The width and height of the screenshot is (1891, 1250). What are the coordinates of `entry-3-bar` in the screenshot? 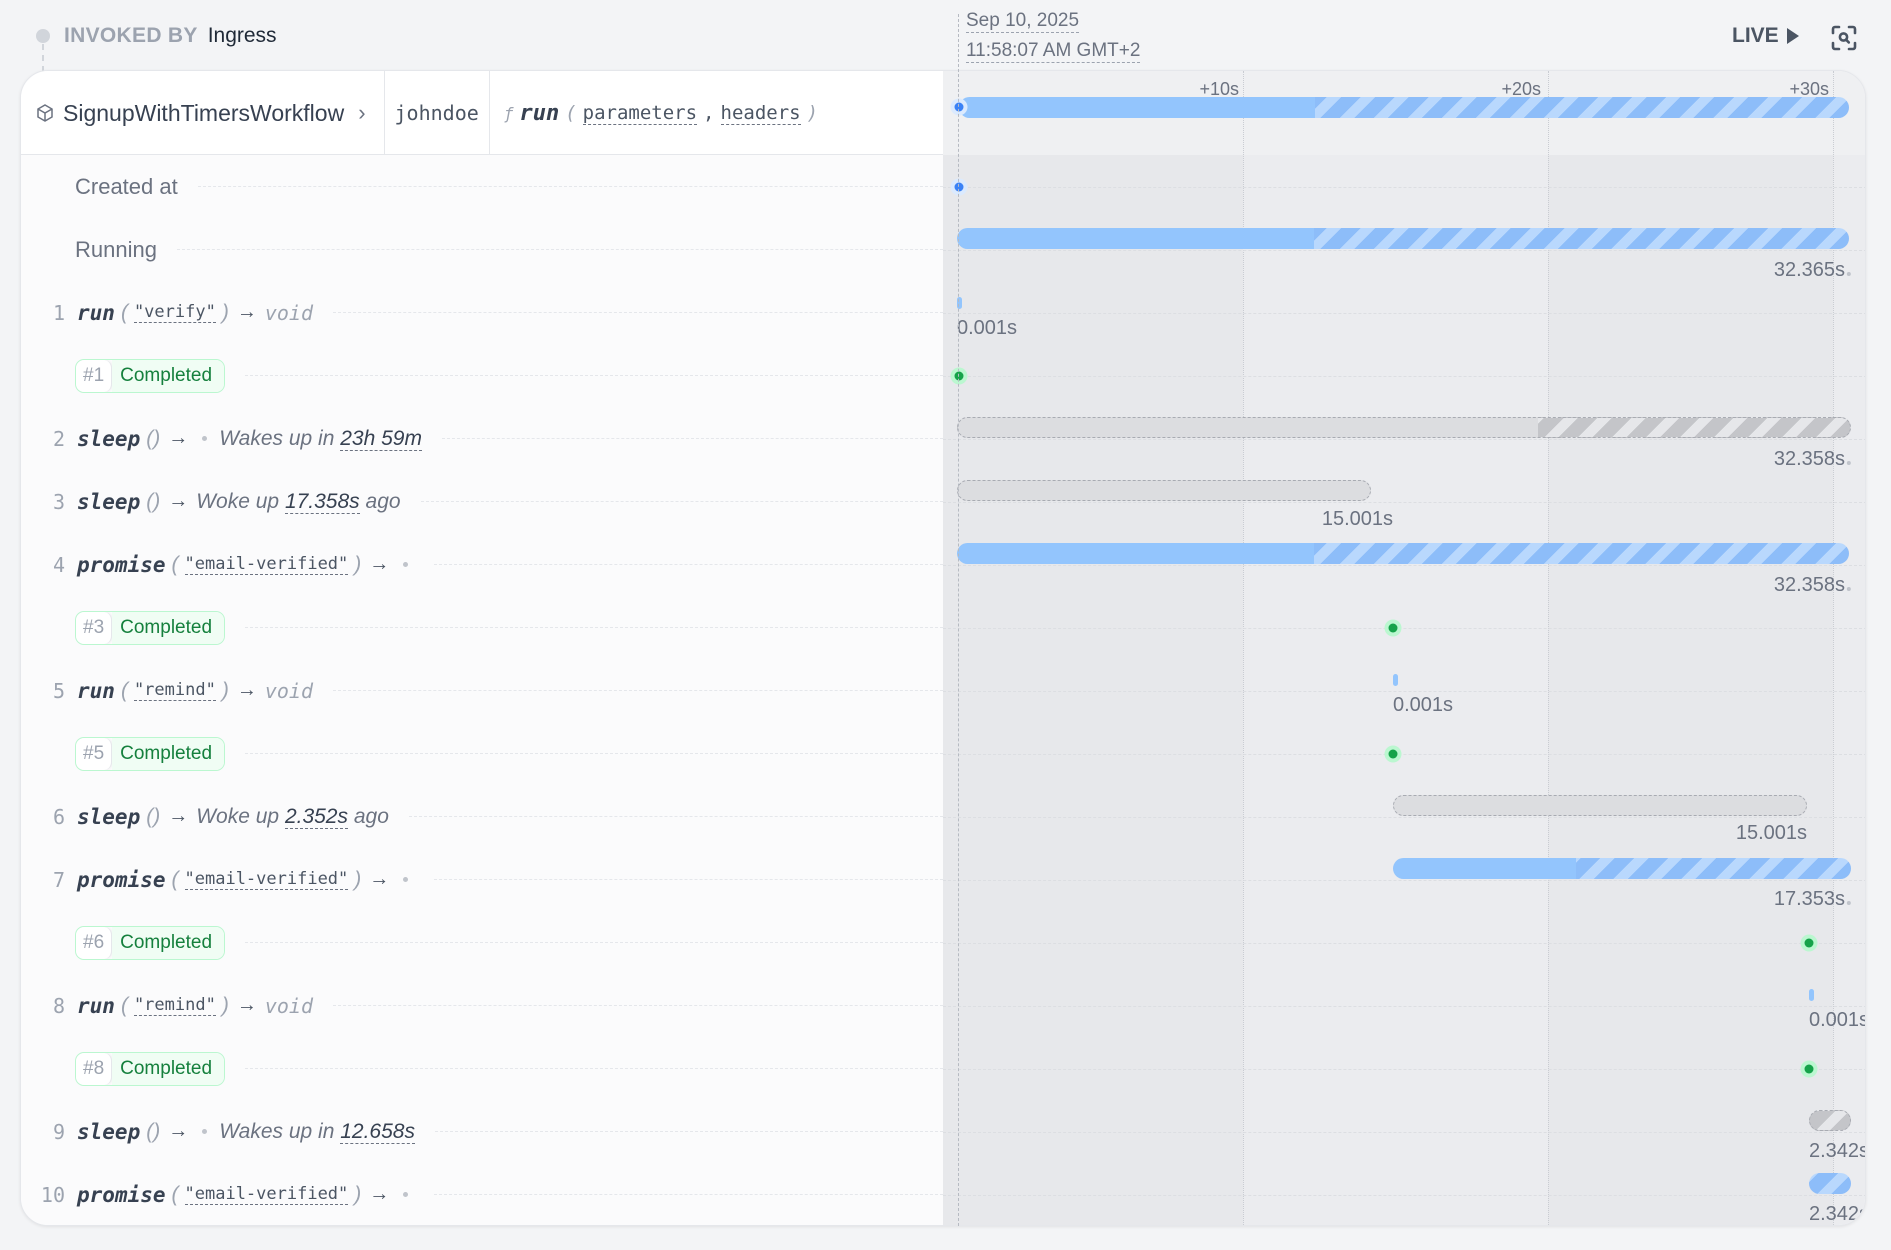 It's located at (1164, 490).